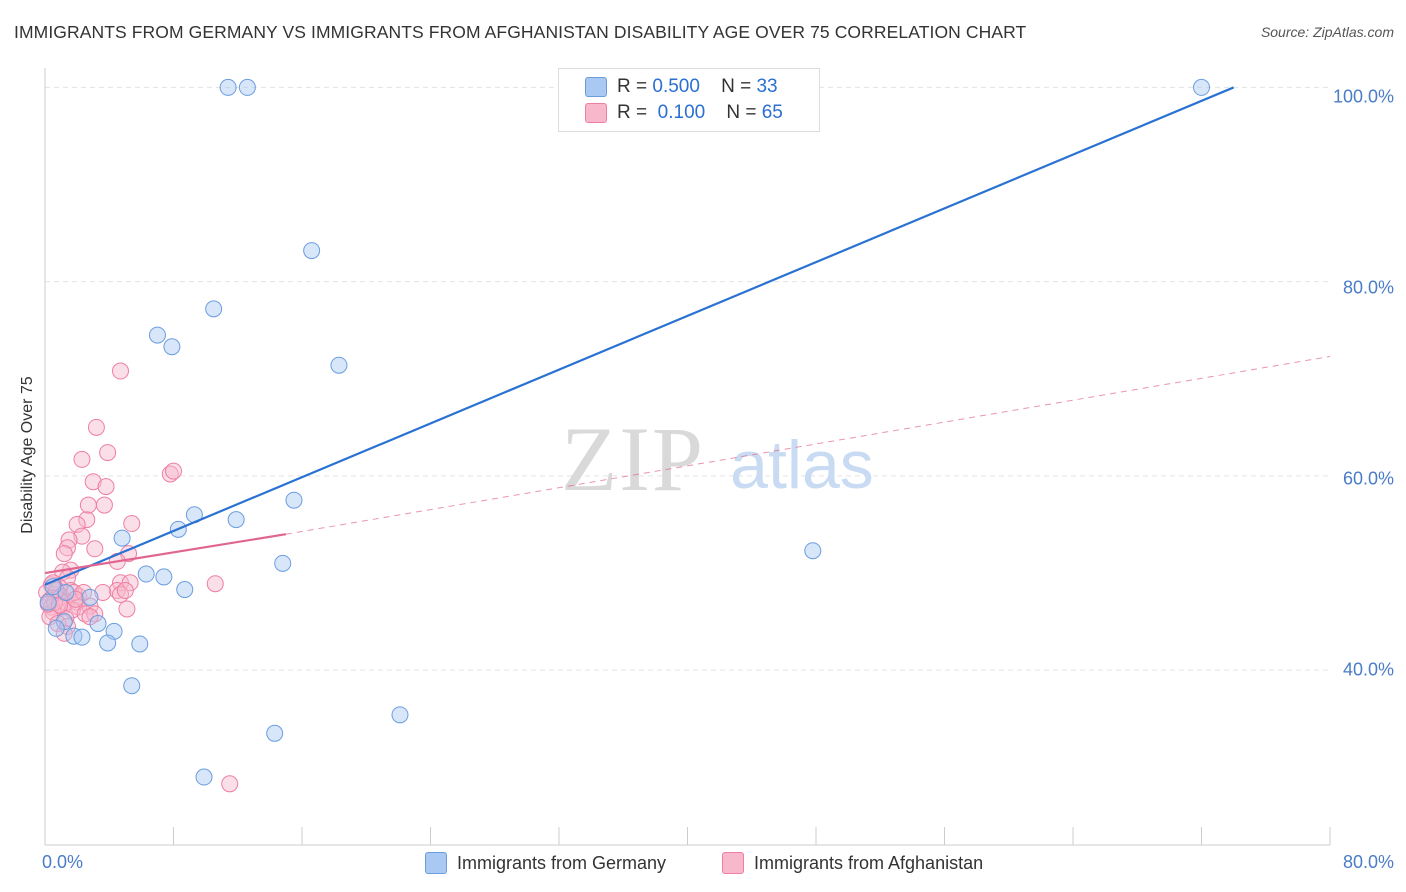  I want to click on stats-legend: R = 0.500 N = 33 R = 0.100 N = 65, so click(689, 100).